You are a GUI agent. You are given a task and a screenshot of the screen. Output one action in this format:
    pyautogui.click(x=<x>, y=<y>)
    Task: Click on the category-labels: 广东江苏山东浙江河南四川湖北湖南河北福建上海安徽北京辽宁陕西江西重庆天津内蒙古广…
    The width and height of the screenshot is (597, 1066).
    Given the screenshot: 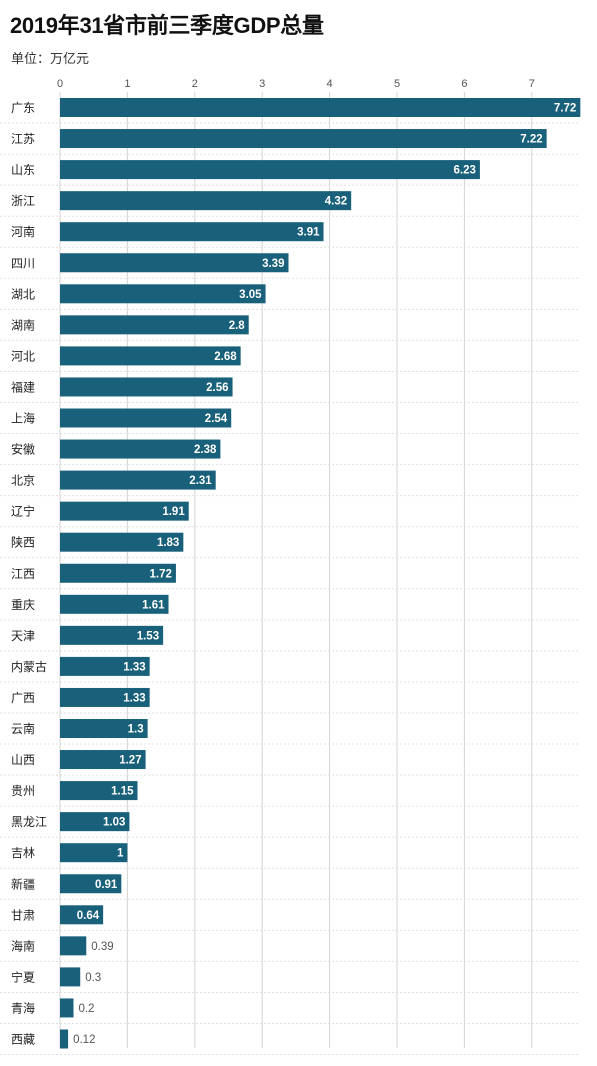 What is the action you would take?
    pyautogui.click(x=29, y=574)
    